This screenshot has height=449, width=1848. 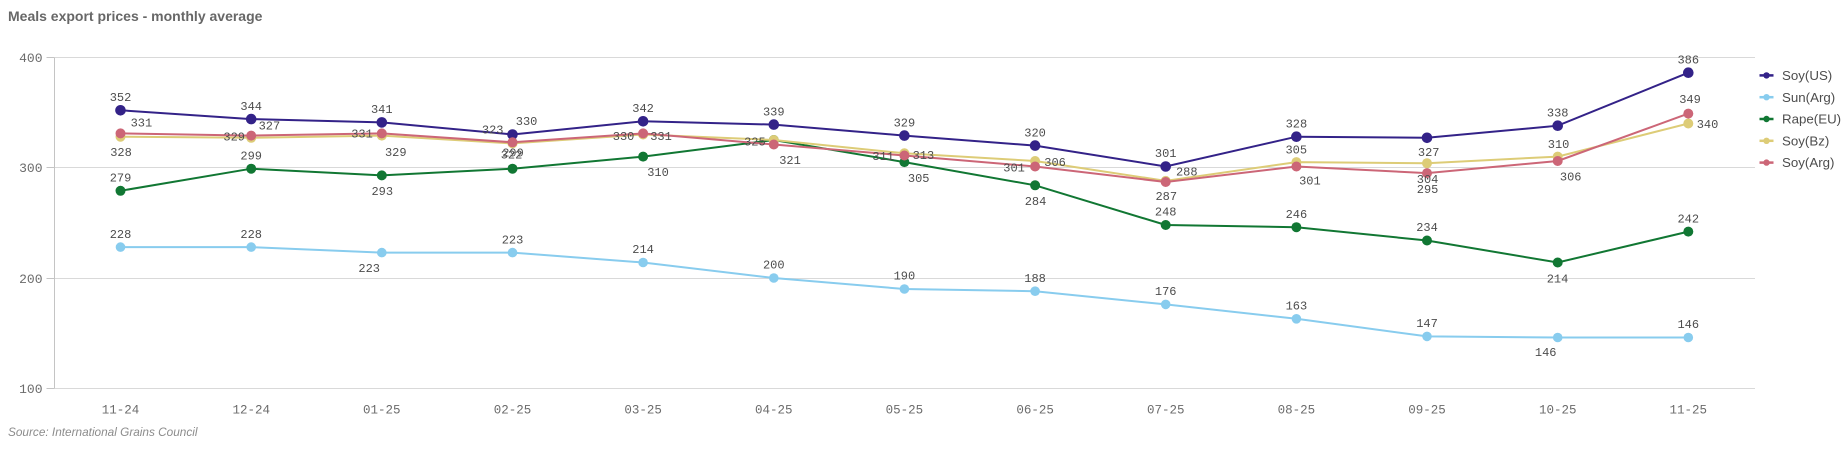 What do you see at coordinates (1427, 411) in the screenshot?
I see `svg-text: 09-25` at bounding box center [1427, 411].